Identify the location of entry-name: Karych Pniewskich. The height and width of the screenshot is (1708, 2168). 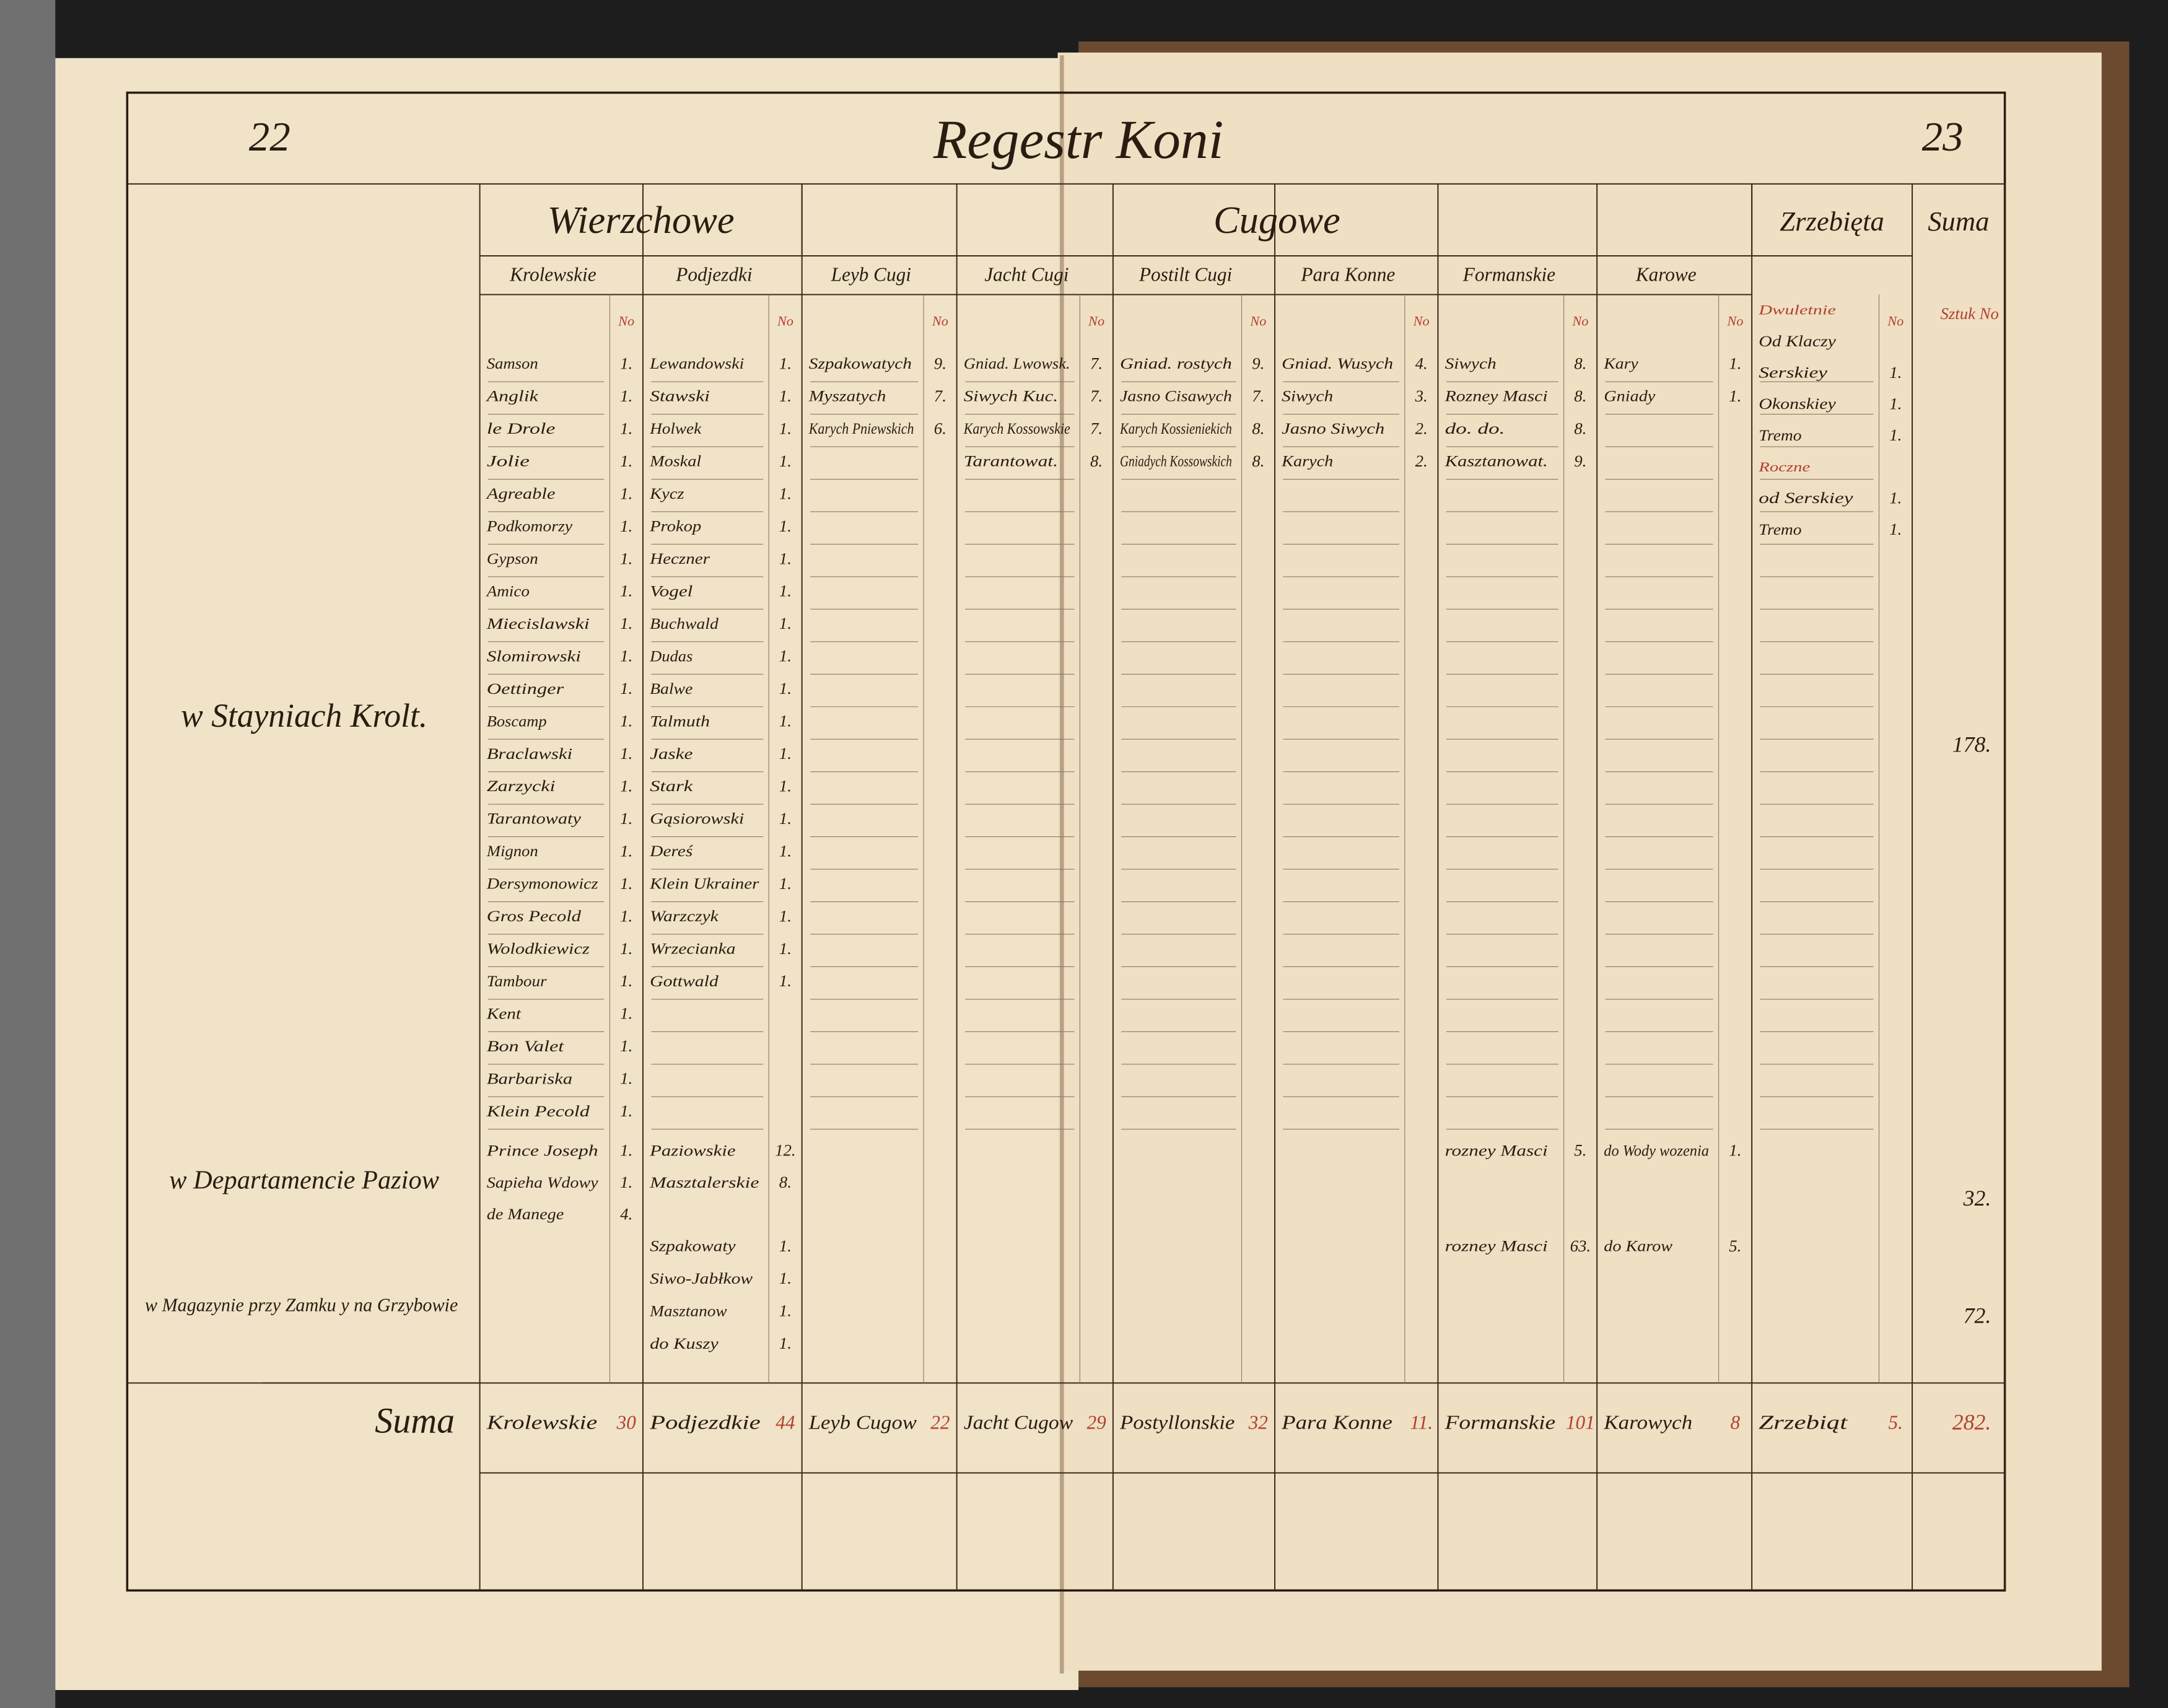
(861, 428).